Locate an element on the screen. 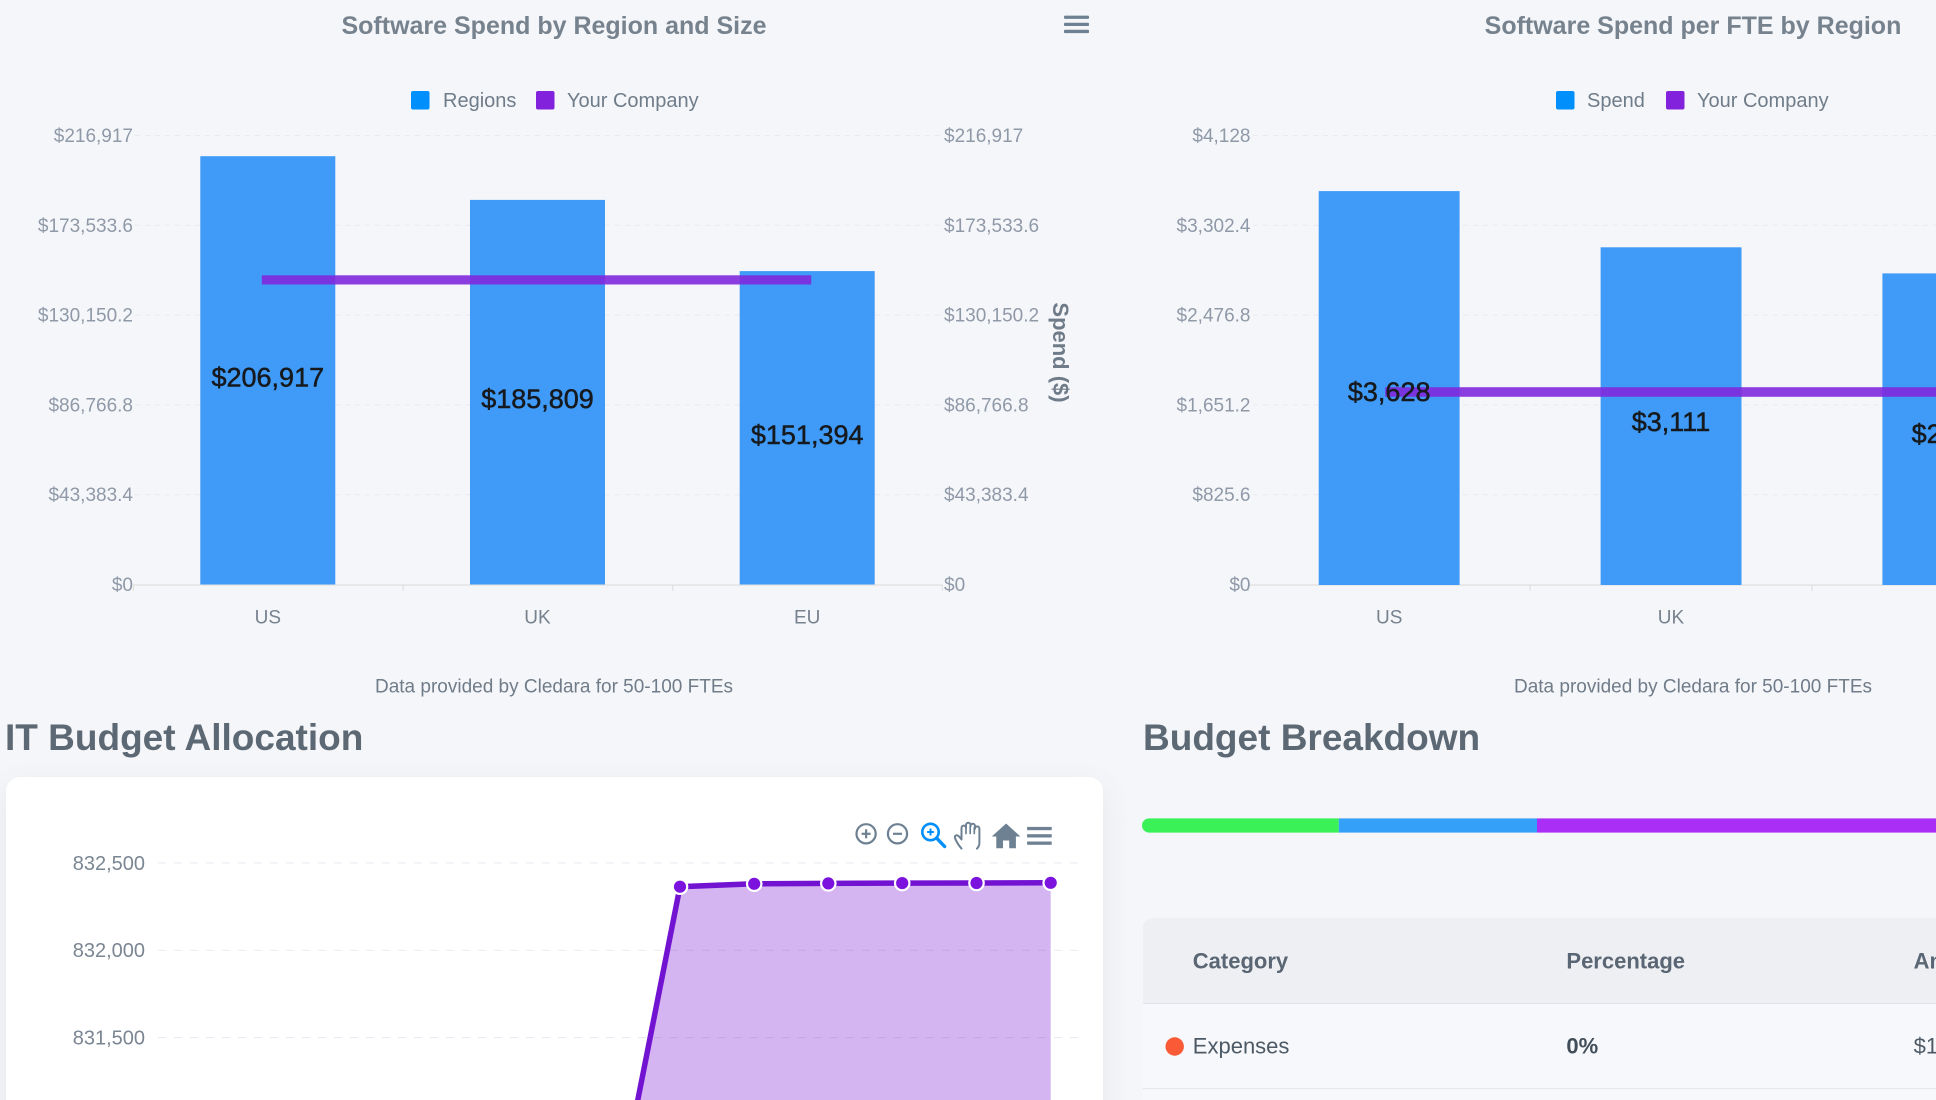 This screenshot has height=1100, width=1936. svg-text: 832,500 is located at coordinates (109, 864).